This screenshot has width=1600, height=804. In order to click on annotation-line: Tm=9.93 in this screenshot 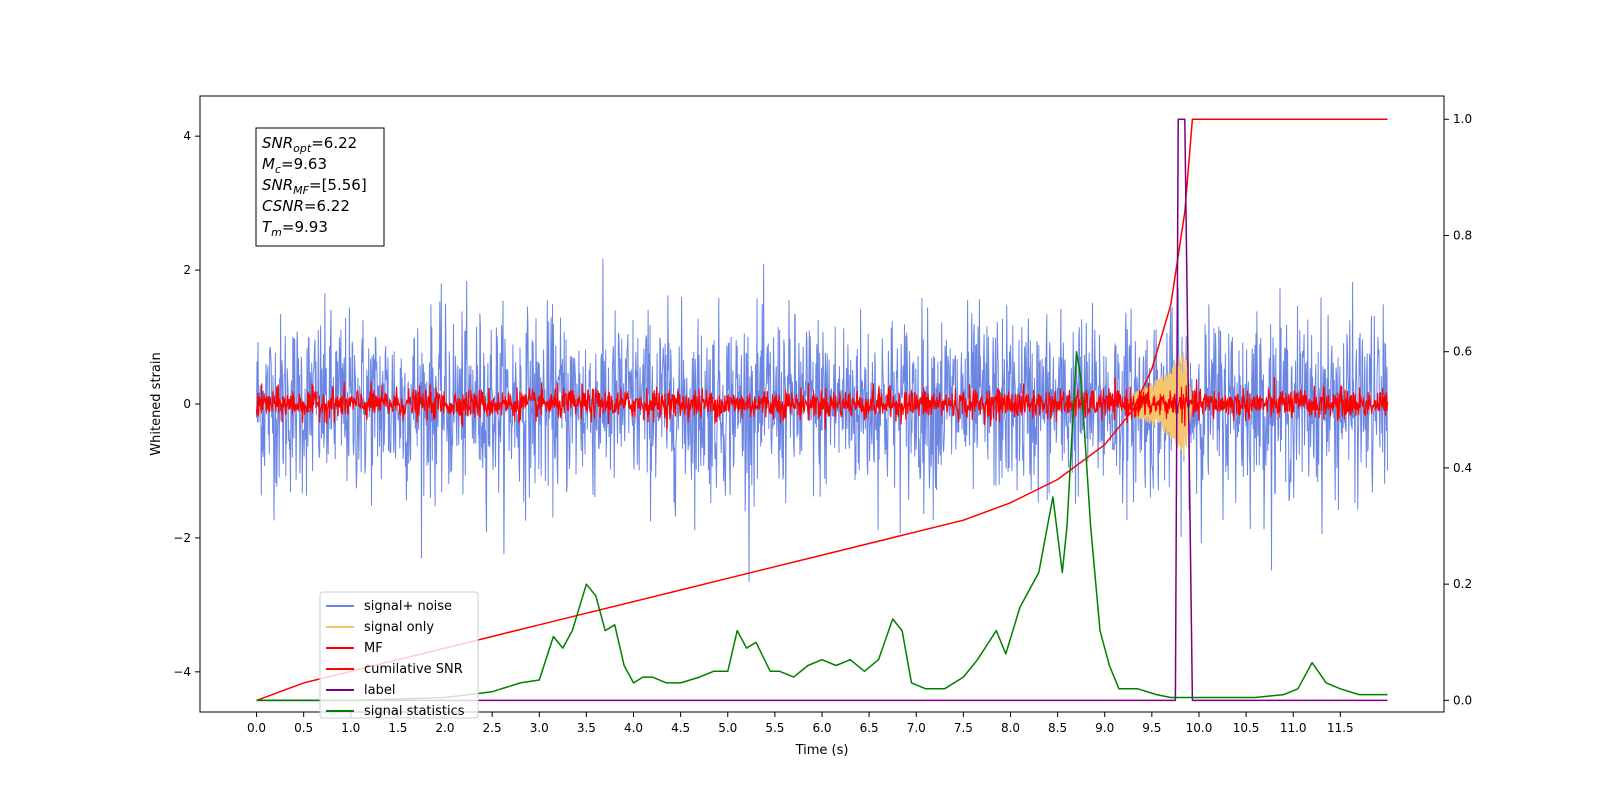, I will do `click(295, 228)`.